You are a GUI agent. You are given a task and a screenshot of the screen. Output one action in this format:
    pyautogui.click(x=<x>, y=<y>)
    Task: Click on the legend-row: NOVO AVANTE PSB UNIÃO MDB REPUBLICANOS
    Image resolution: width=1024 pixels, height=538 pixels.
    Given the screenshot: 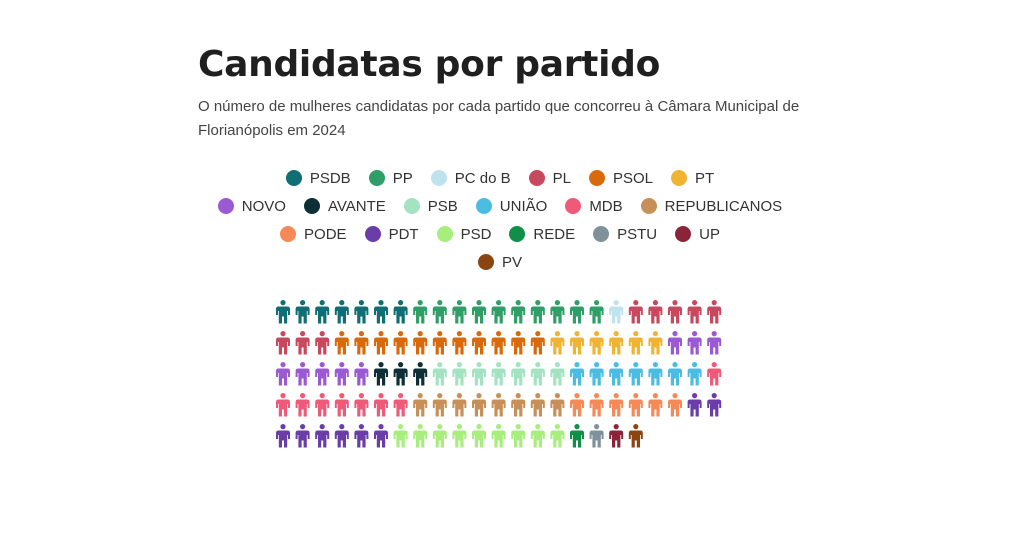 What is the action you would take?
    pyautogui.click(x=500, y=206)
    